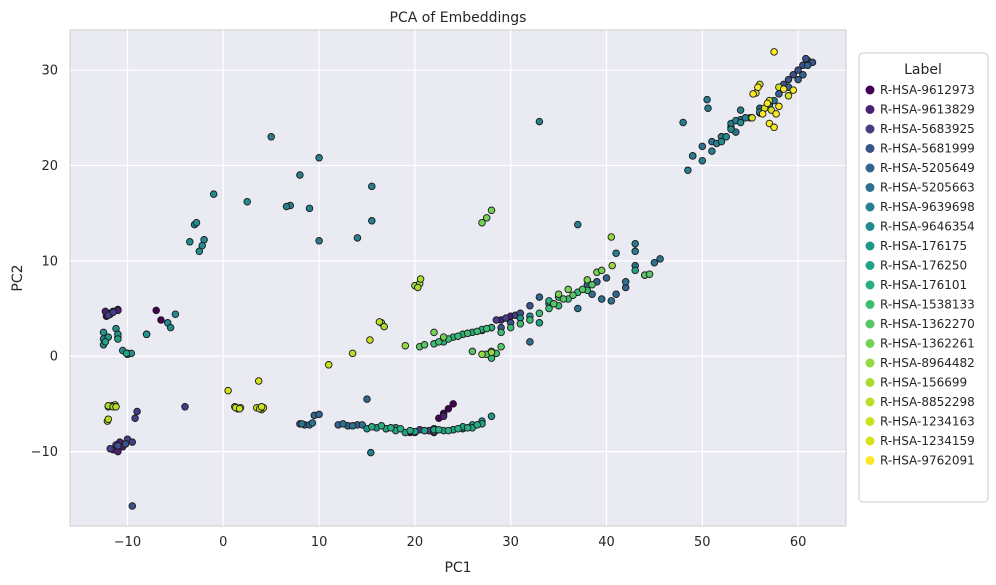 The image size is (996, 585). Describe the element at coordinates (923, 285) in the screenshot. I see `legend-label: R-HSA-176101` at that location.